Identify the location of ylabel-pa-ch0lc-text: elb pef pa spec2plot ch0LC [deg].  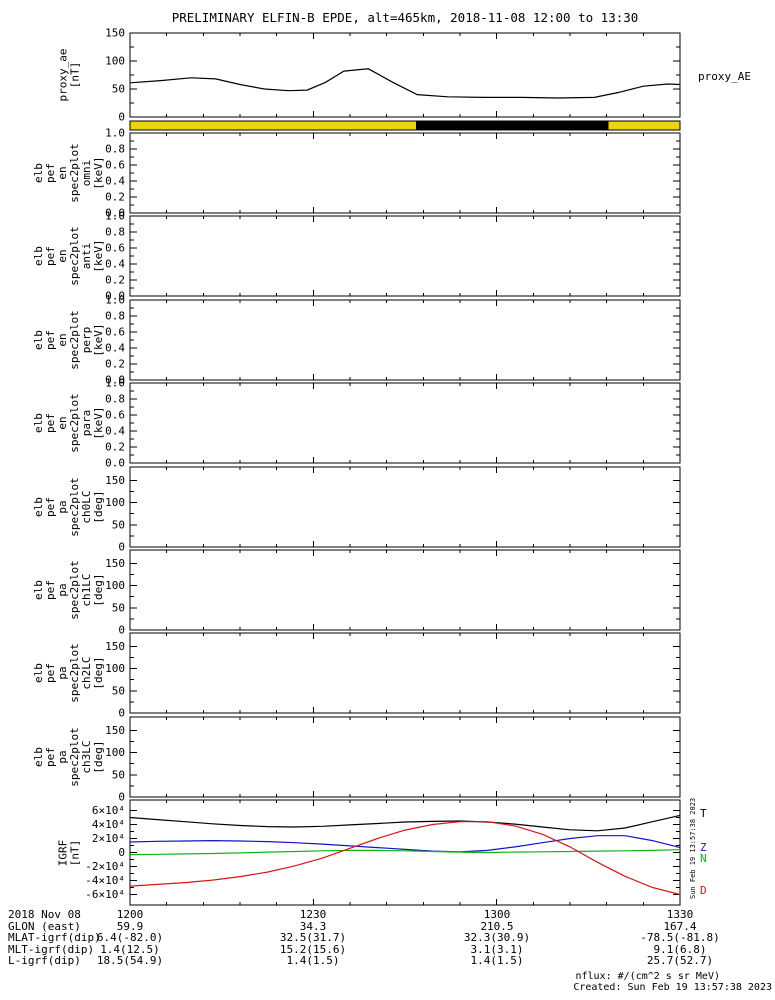
(68, 507).